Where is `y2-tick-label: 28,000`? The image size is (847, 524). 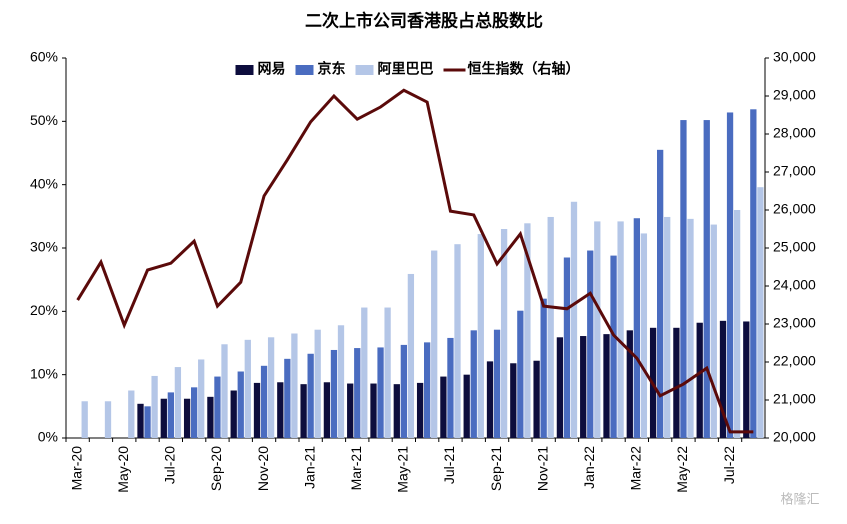
y2-tick-label: 28,000 is located at coordinates (794, 133).